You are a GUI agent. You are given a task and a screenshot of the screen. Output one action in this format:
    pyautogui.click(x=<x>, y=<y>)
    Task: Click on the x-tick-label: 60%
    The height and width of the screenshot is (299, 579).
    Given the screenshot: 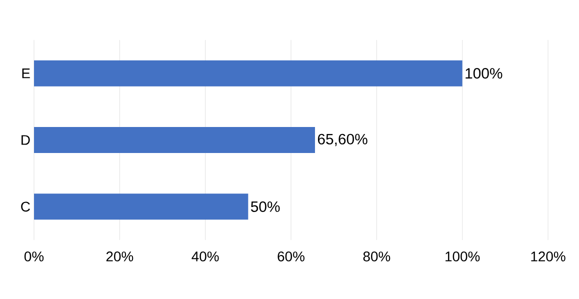 What is the action you would take?
    pyautogui.click(x=291, y=257)
    